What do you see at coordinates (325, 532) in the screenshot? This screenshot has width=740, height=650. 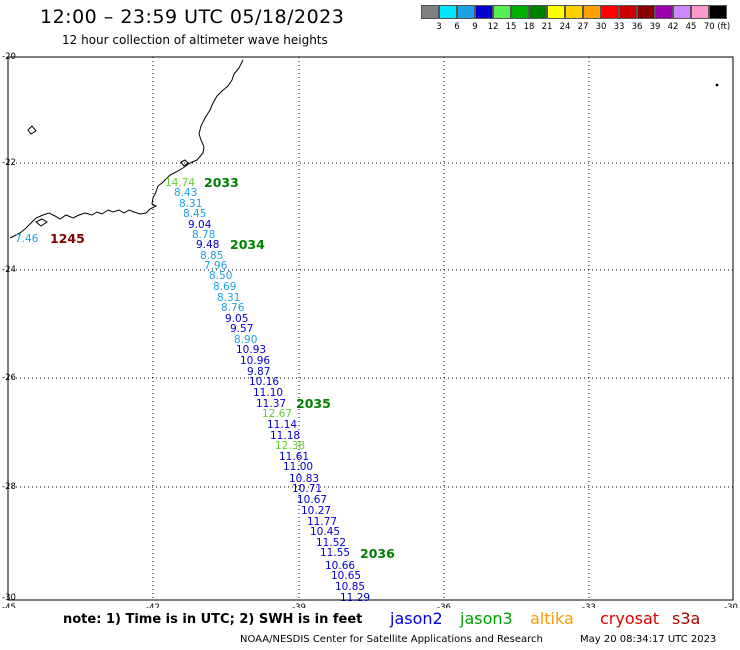 I see `wave-height-value: 10.45` at bounding box center [325, 532].